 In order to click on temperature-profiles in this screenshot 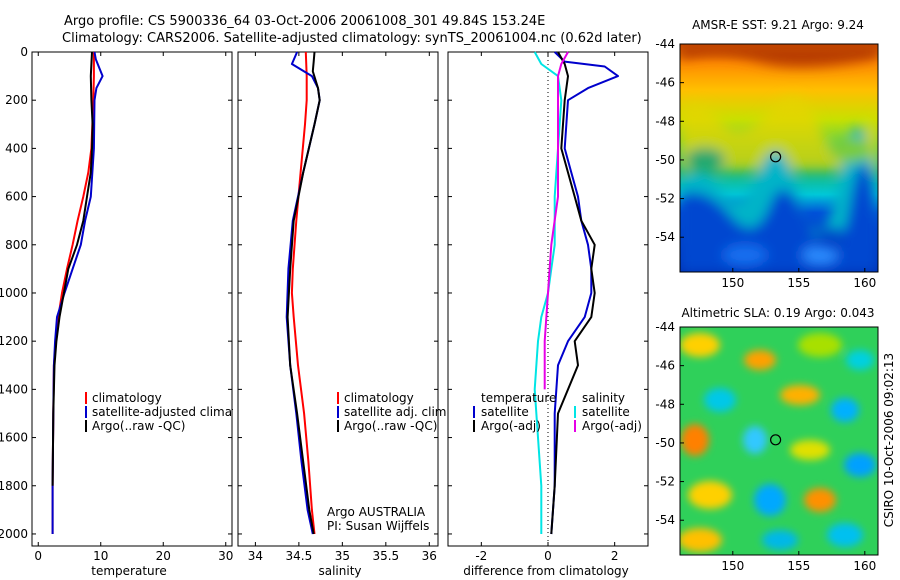, I will do `click(77, 292)`.